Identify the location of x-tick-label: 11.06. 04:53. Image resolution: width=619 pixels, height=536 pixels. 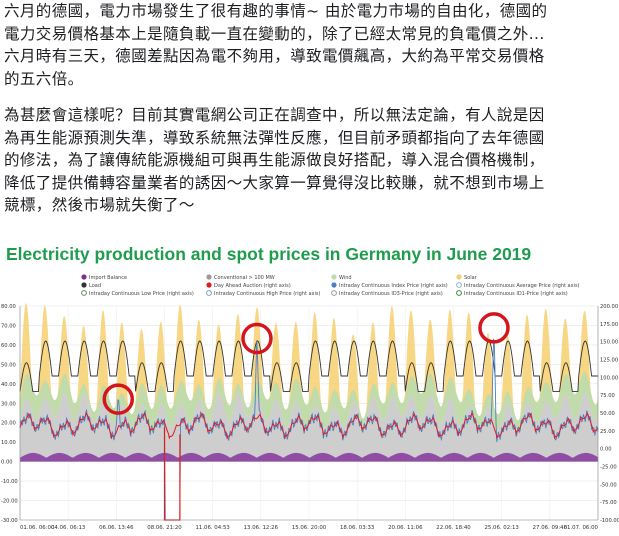
(212, 528).